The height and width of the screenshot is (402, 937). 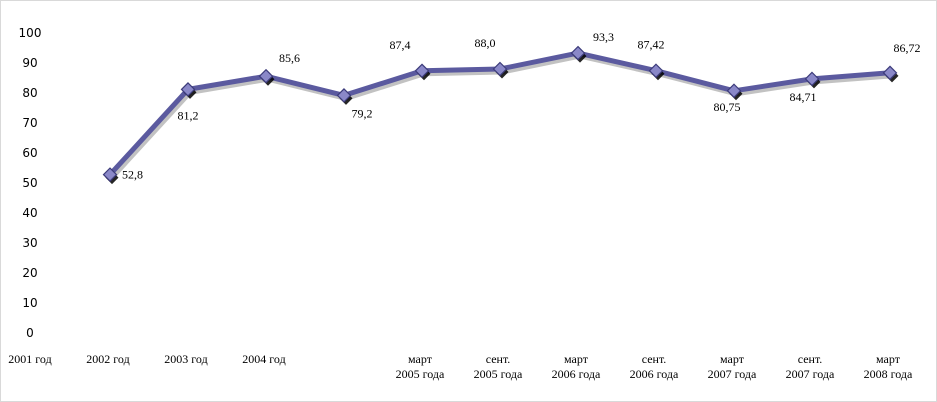 What do you see at coordinates (888, 374) in the screenshot?
I see `x-tick-label: 2008 года` at bounding box center [888, 374].